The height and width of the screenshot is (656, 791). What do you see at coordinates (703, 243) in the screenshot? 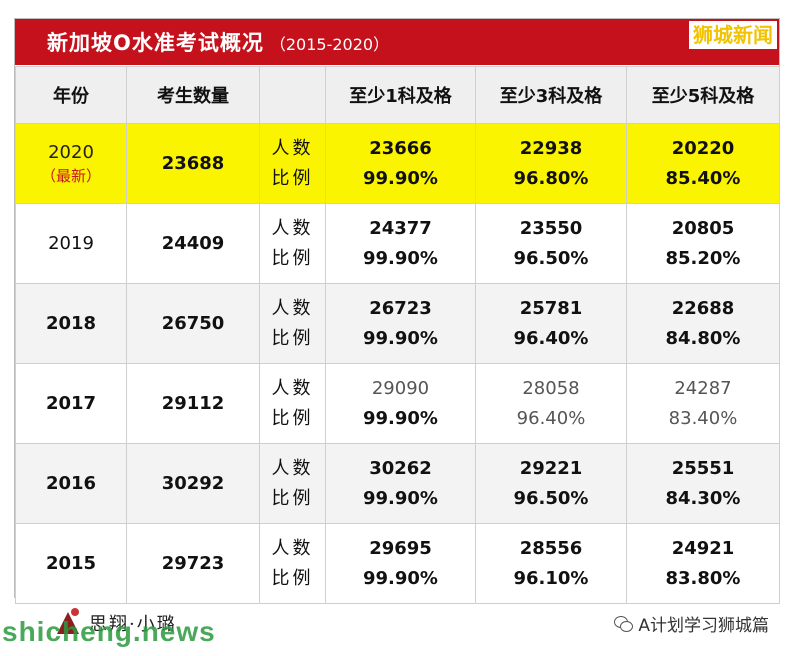
I see `pass5-cell: 20805 85.20%` at bounding box center [703, 243].